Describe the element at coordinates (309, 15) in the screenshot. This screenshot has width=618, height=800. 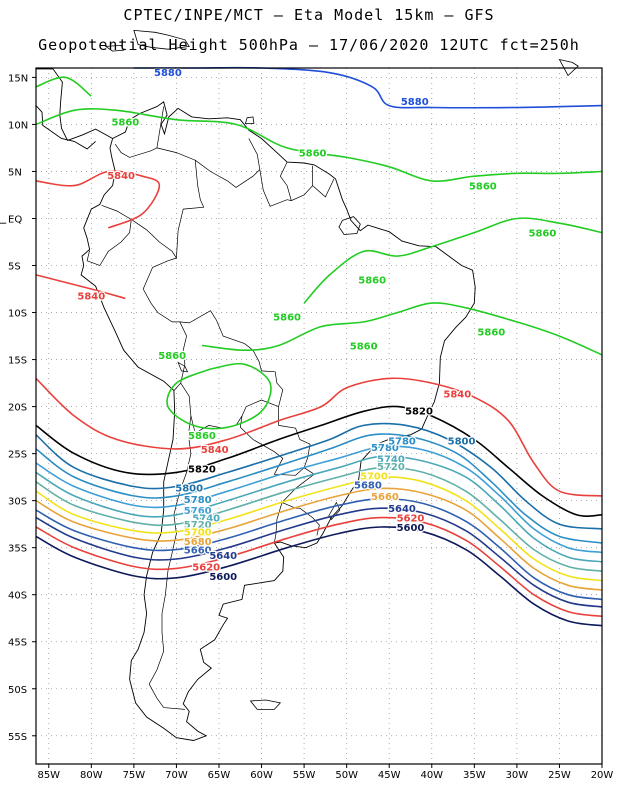
I see `map-title-line-1: CPTEC/INPE/MCT – Eta Model 15km – GFS` at that location.